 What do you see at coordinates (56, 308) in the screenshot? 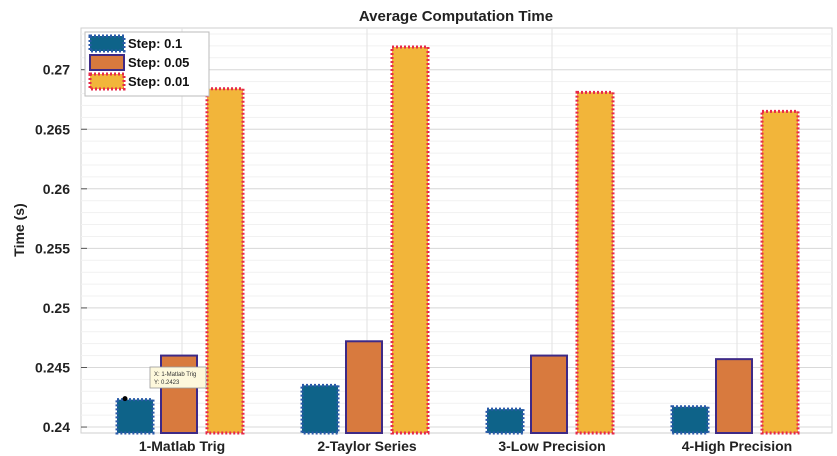
I see `y-tick-label: 0.25` at bounding box center [56, 308].